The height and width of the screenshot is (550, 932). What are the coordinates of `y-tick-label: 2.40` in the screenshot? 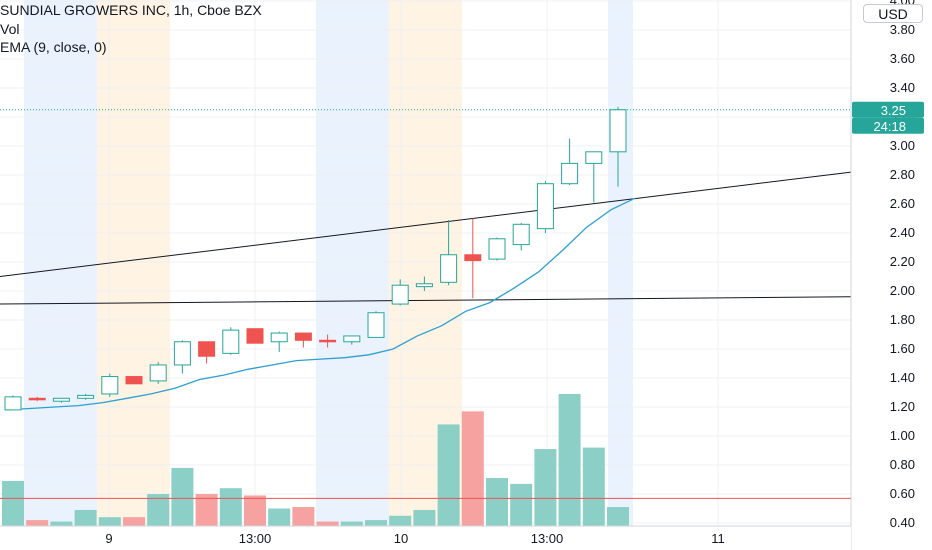 It's located at (902, 232).